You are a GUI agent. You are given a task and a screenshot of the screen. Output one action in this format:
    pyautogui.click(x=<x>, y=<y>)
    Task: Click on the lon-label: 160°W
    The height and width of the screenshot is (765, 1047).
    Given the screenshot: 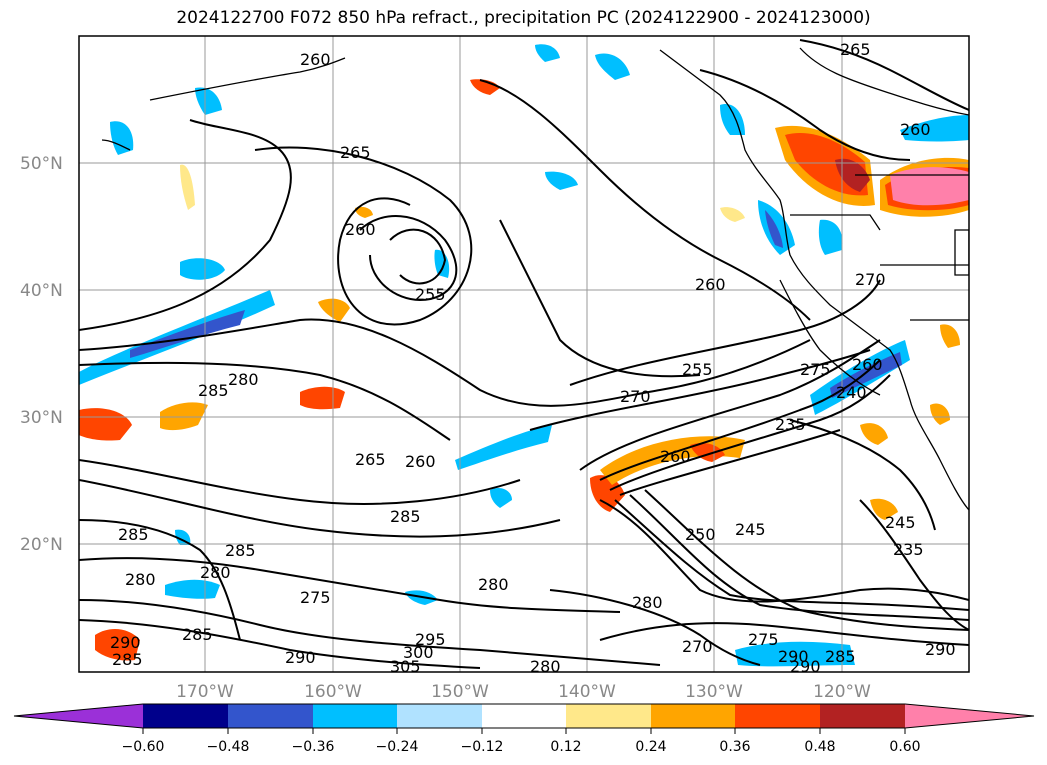 What is the action you would take?
    pyautogui.click(x=333, y=692)
    